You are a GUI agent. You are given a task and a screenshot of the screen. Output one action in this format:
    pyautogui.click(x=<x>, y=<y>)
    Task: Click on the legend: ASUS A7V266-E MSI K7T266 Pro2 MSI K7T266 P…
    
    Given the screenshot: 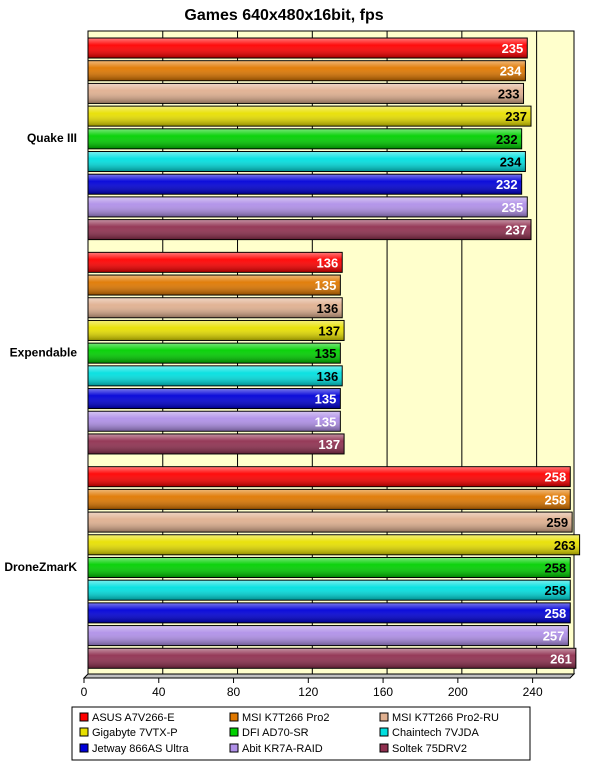 What is the action you would take?
    pyautogui.click(x=301, y=733)
    